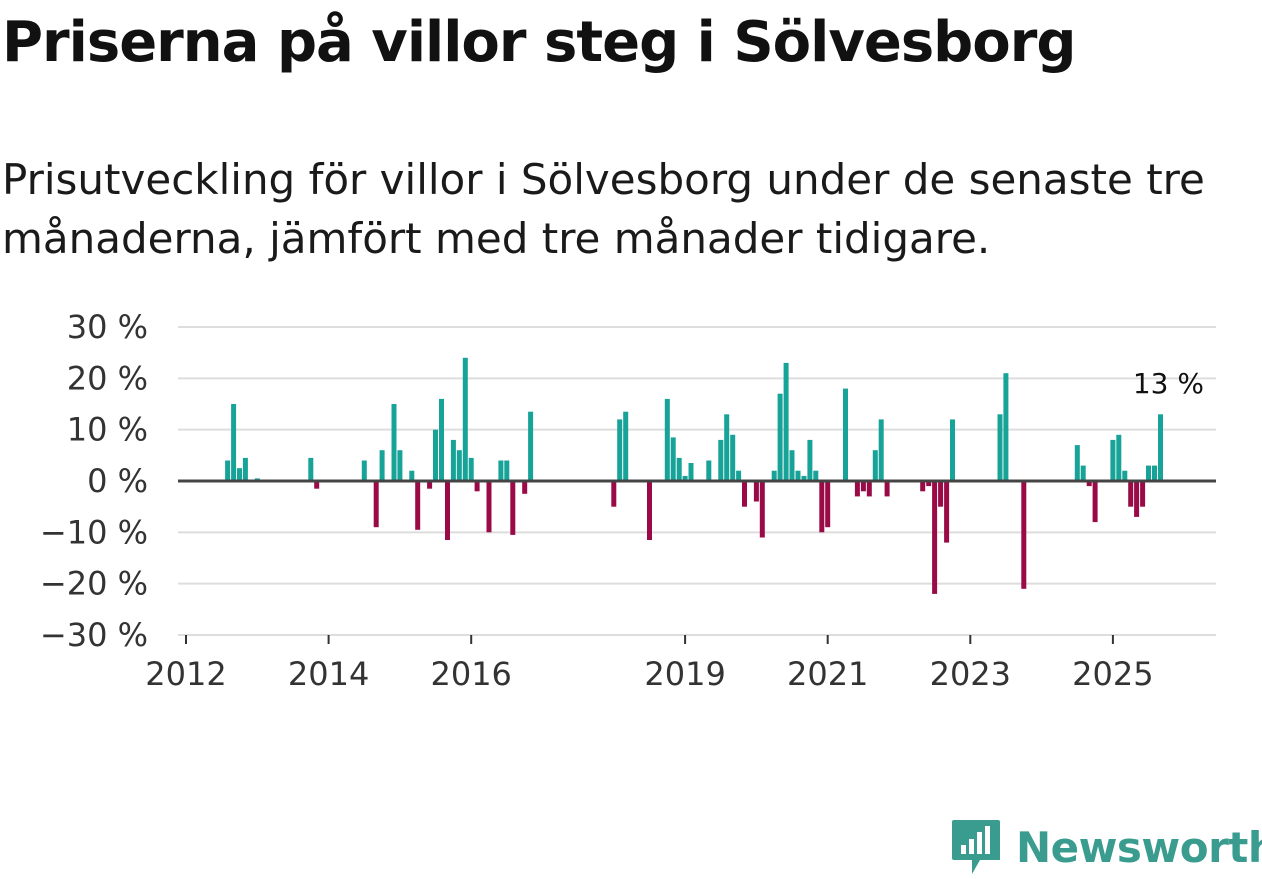 This screenshot has width=1262, height=879. Describe the element at coordinates (976, 847) in the screenshot. I see `newsworthy-logo-icon` at that location.